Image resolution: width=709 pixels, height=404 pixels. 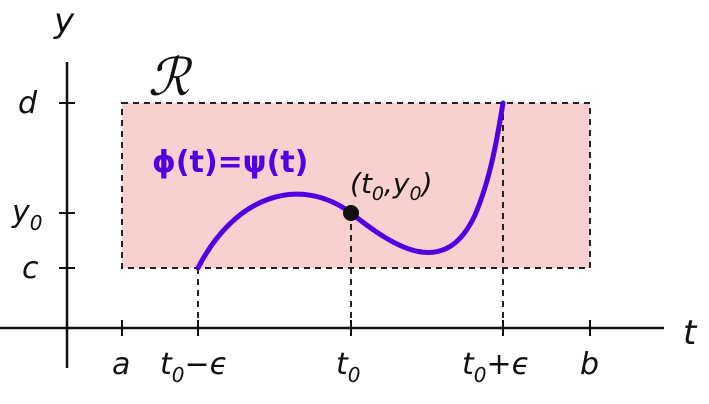 What do you see at coordinates (121, 364) in the screenshot?
I see `x-tick-label-a: a` at bounding box center [121, 364].